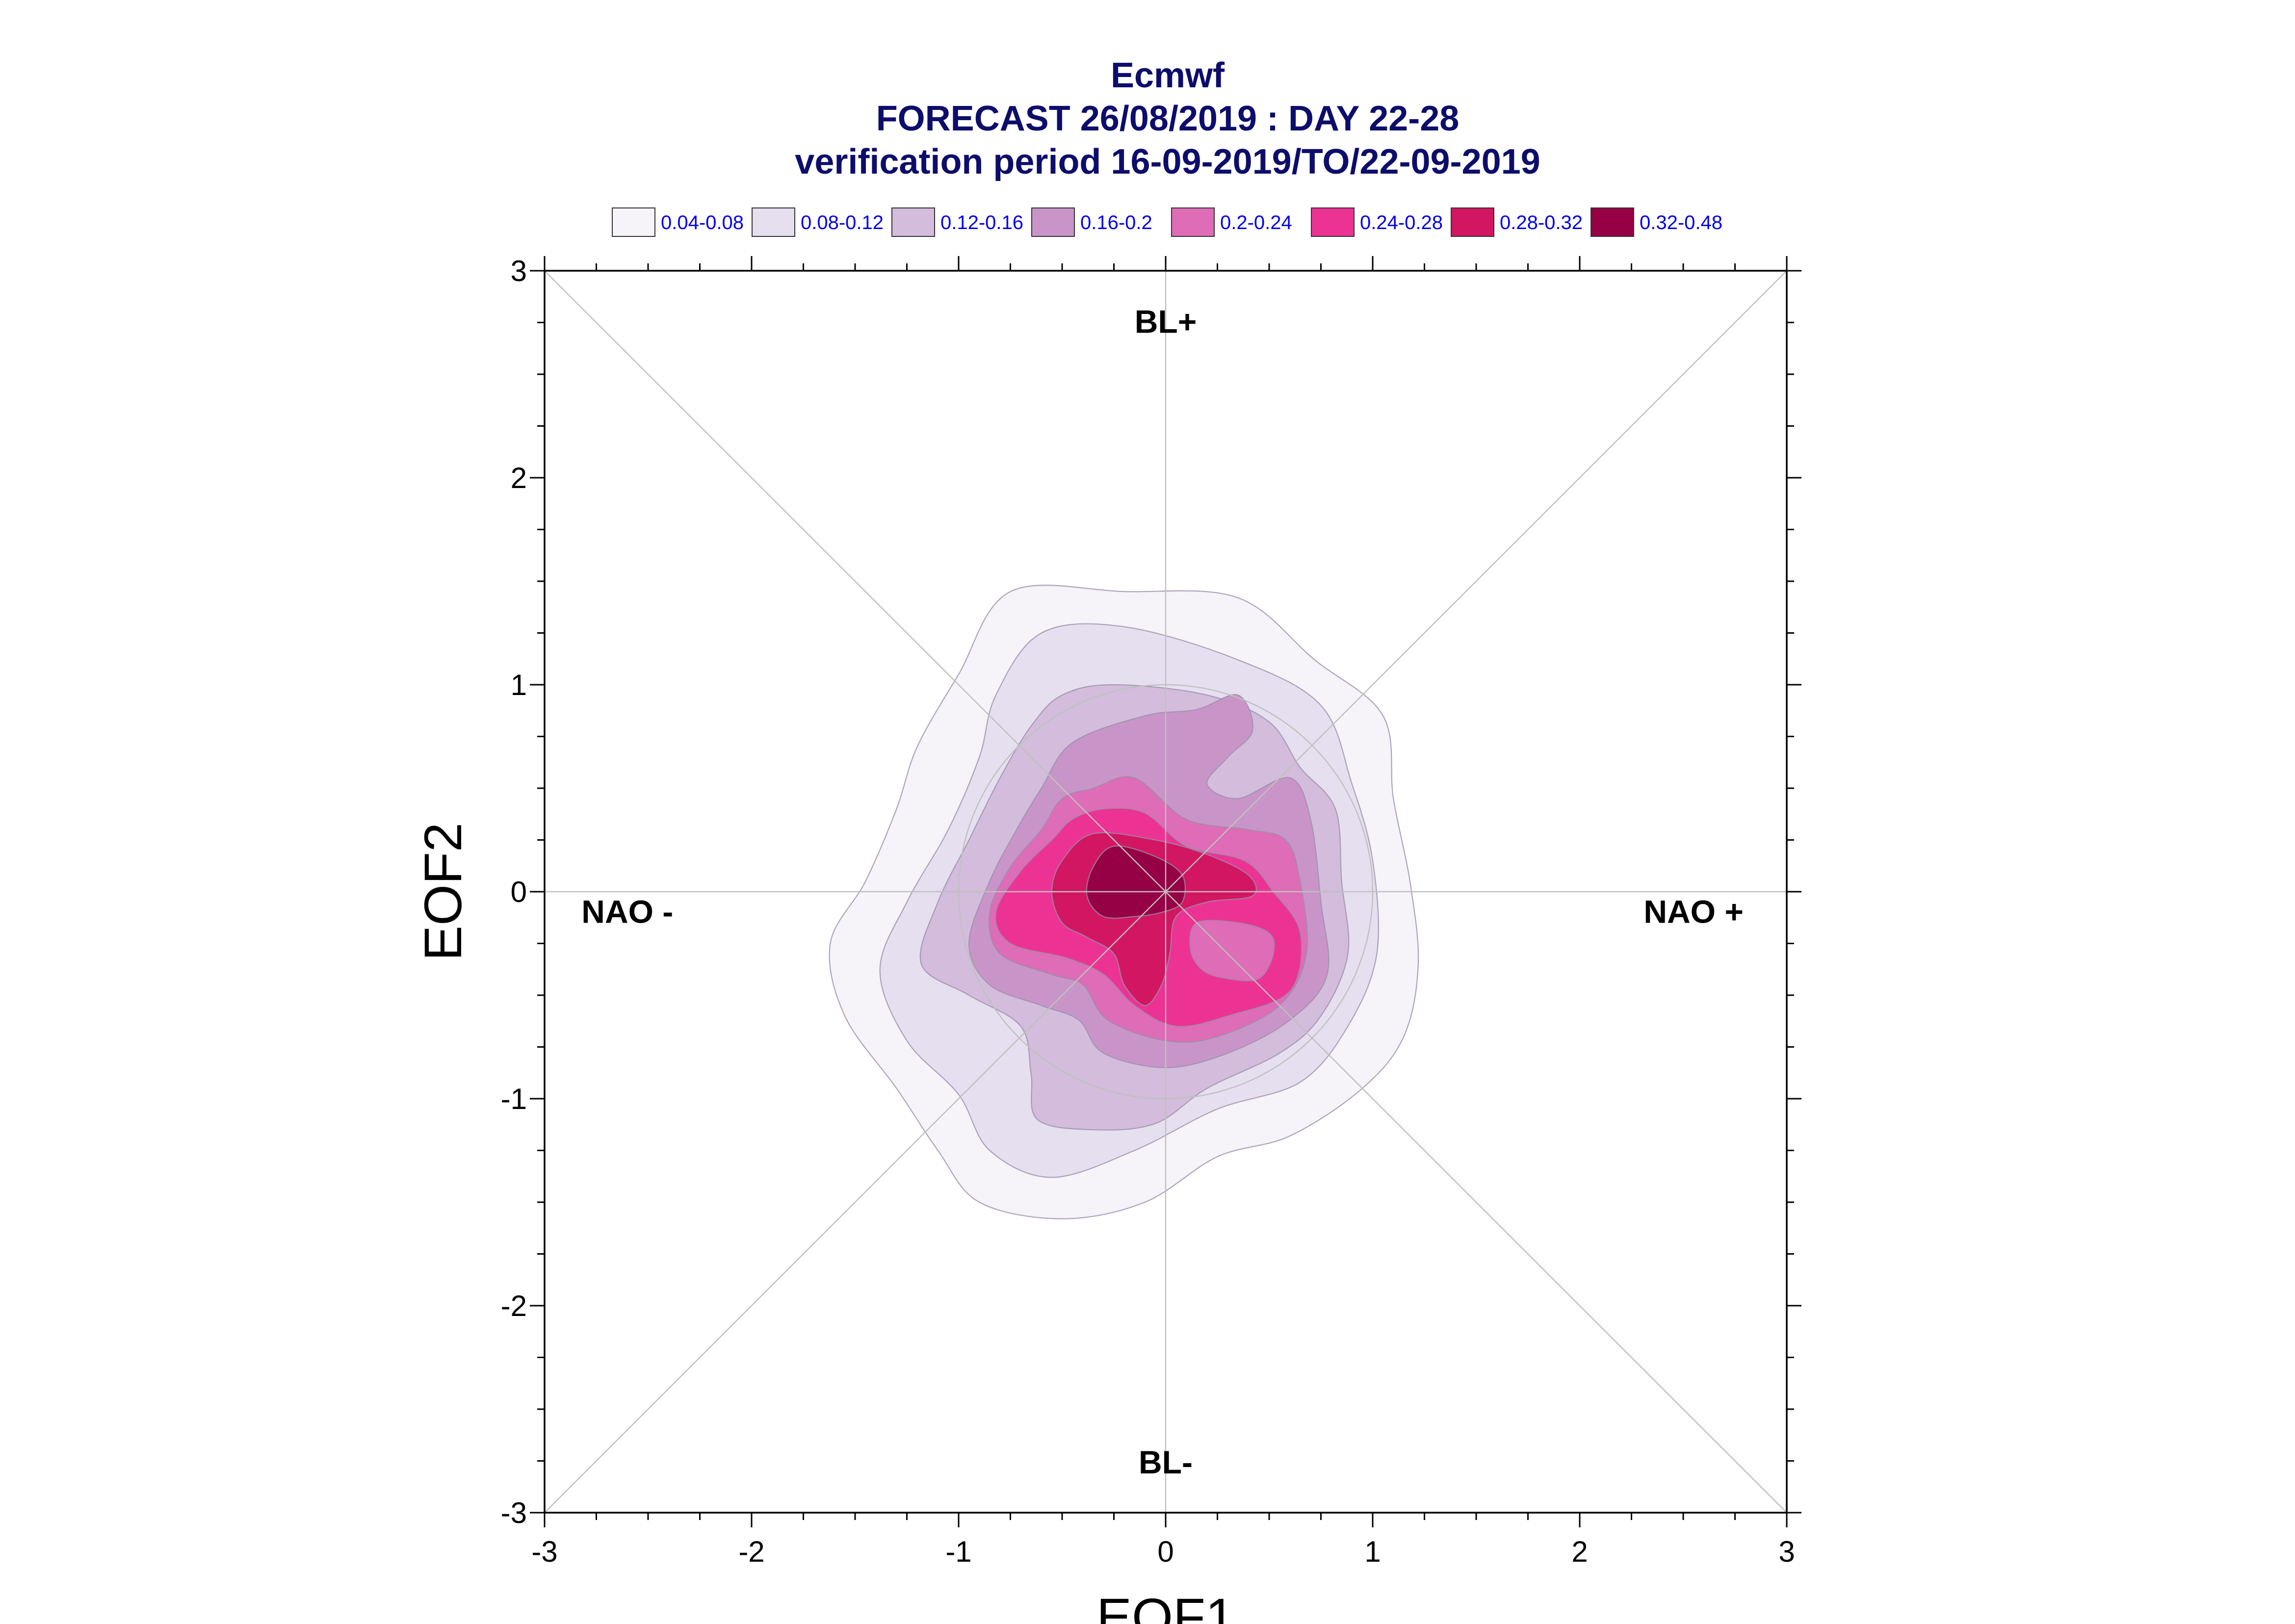 This screenshot has width=2295, height=1624. I want to click on y-tick-label: 2, so click(519, 478).